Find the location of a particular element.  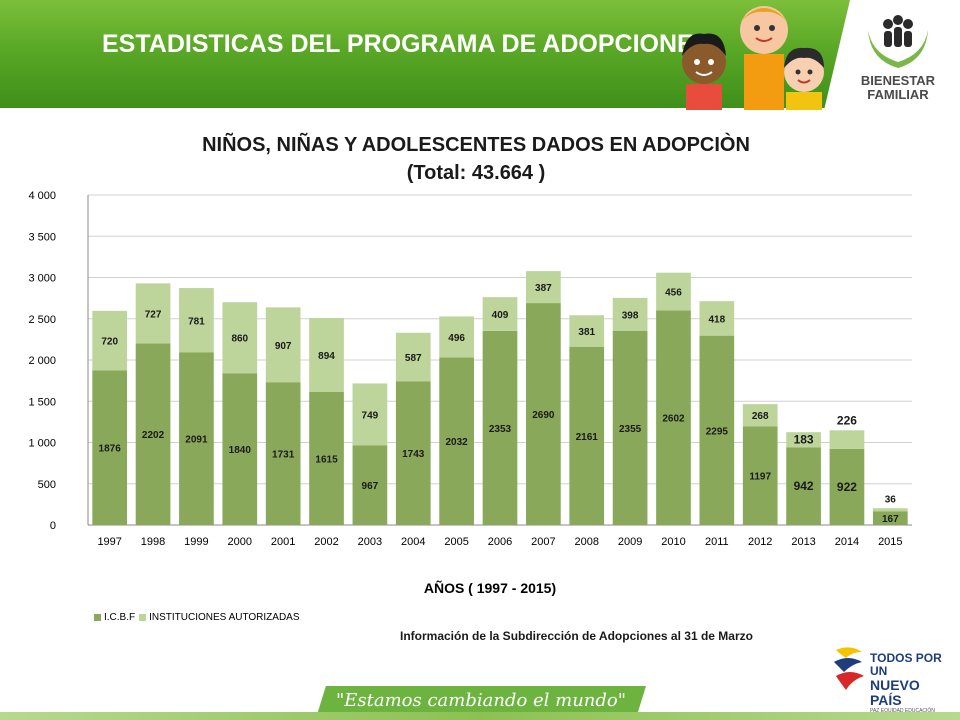

data-label-icbf: 967 is located at coordinates (370, 486).